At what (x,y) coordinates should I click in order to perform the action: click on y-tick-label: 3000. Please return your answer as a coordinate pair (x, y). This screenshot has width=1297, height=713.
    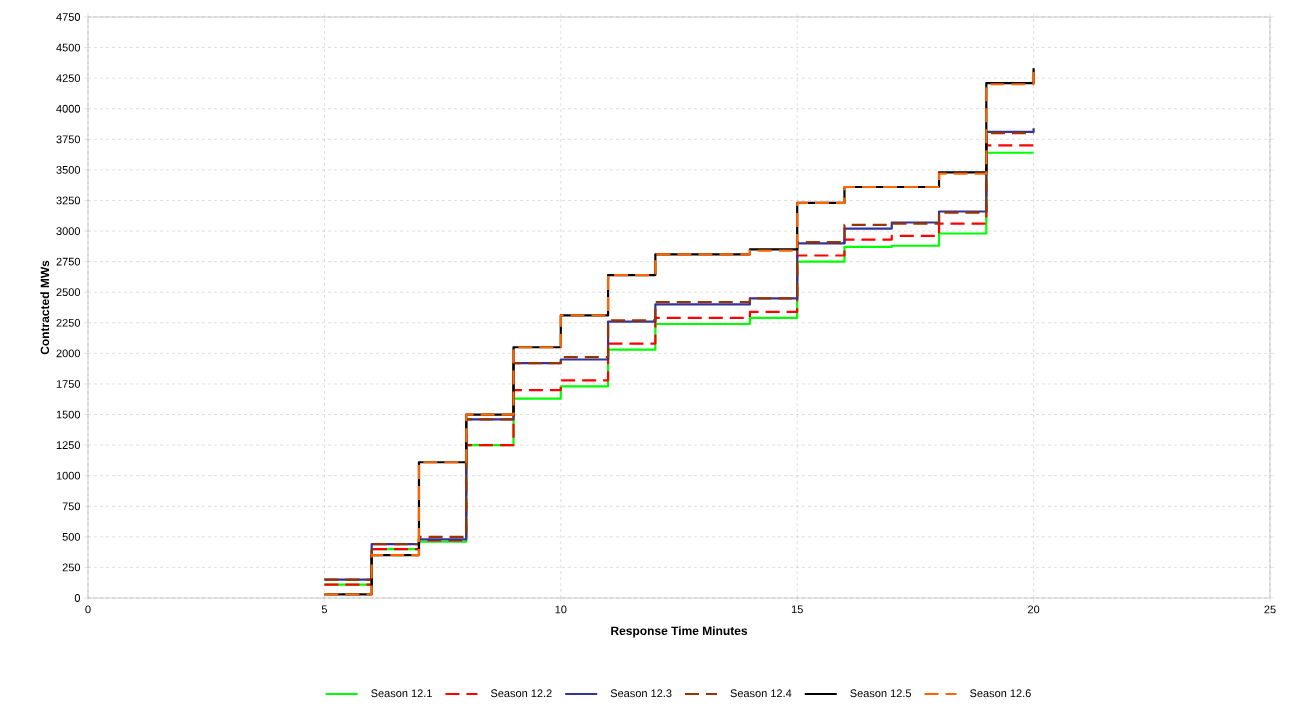
    Looking at the image, I should click on (68, 231).